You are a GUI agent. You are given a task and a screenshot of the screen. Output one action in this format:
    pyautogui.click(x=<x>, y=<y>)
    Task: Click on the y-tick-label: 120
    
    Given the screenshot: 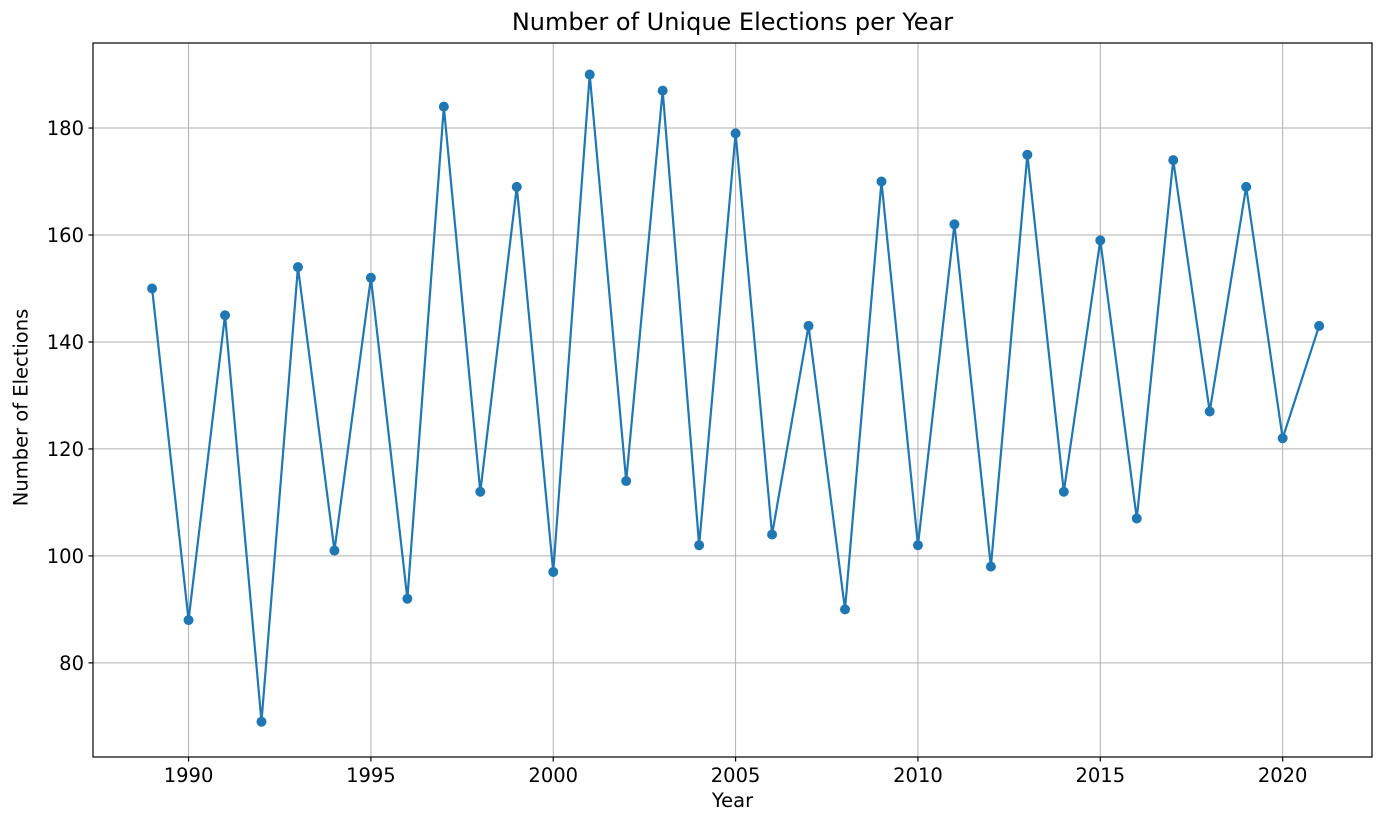 What is the action you would take?
    pyautogui.click(x=65, y=449)
    